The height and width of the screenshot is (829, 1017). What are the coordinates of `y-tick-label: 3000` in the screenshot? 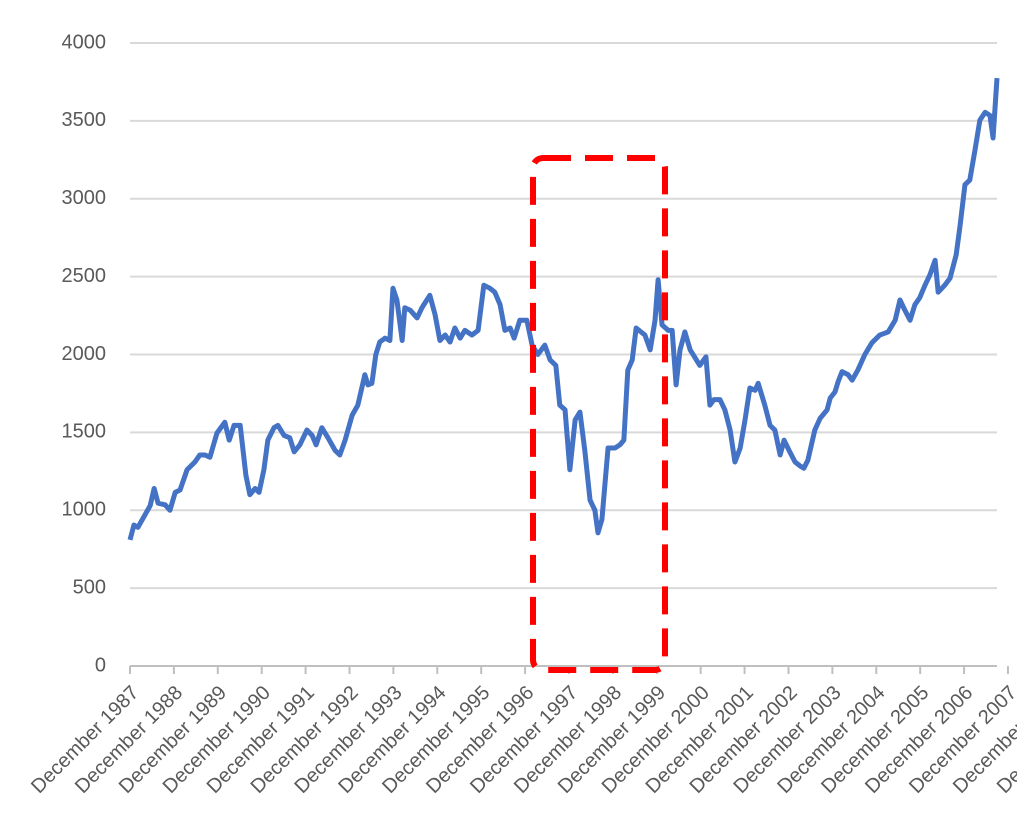 It's located at (84, 198).